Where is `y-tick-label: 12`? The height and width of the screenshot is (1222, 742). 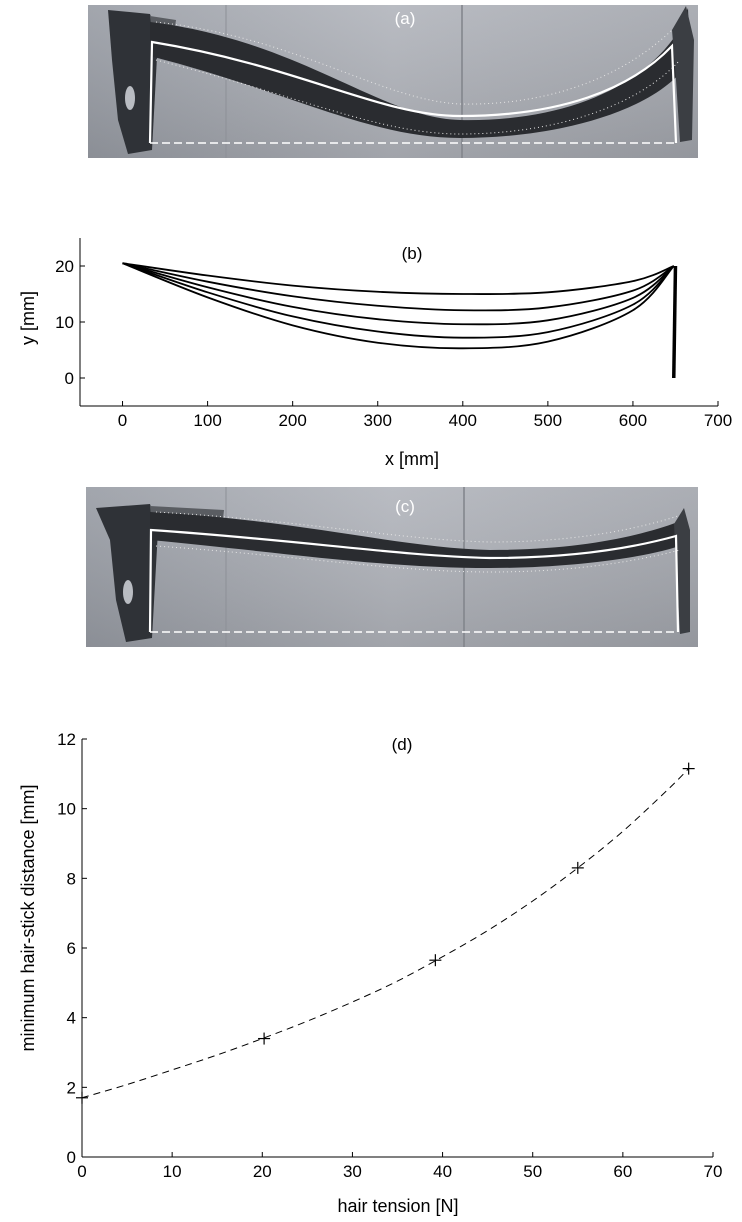
y-tick-label: 12 is located at coordinates (66, 739).